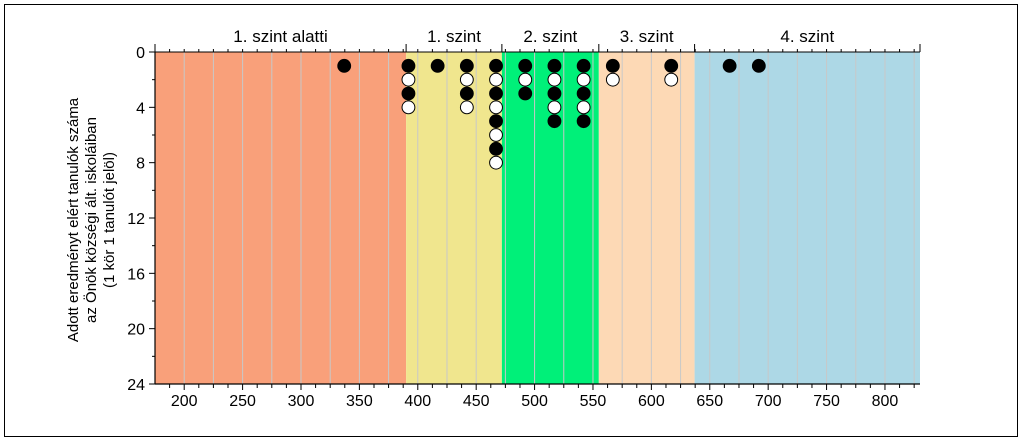 This screenshot has width=1024, height=443. Describe the element at coordinates (651, 401) in the screenshot. I see `x-tick-label: 600` at that location.